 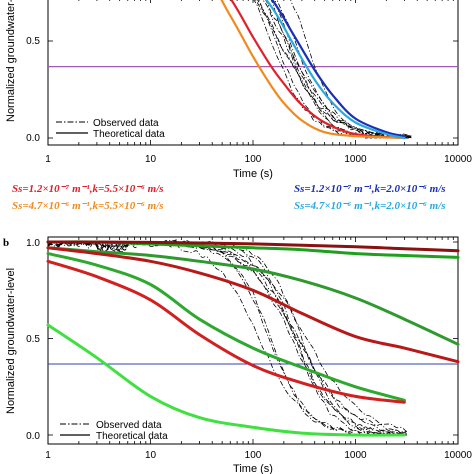 I want to click on panel-a-x-axis-label: Time (s), so click(x=253, y=174).